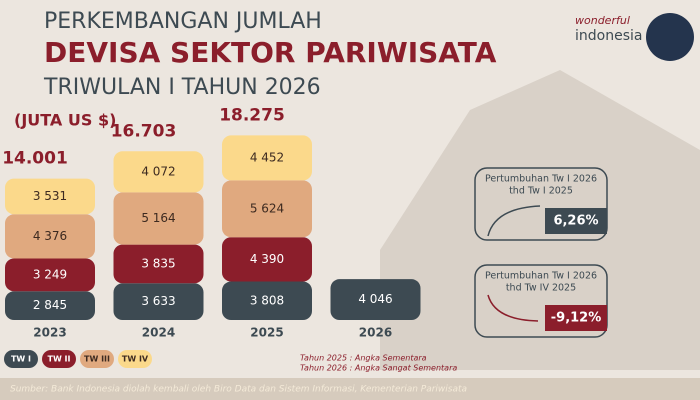 The image size is (700, 400). I want to click on source-band, so click(350, 389).